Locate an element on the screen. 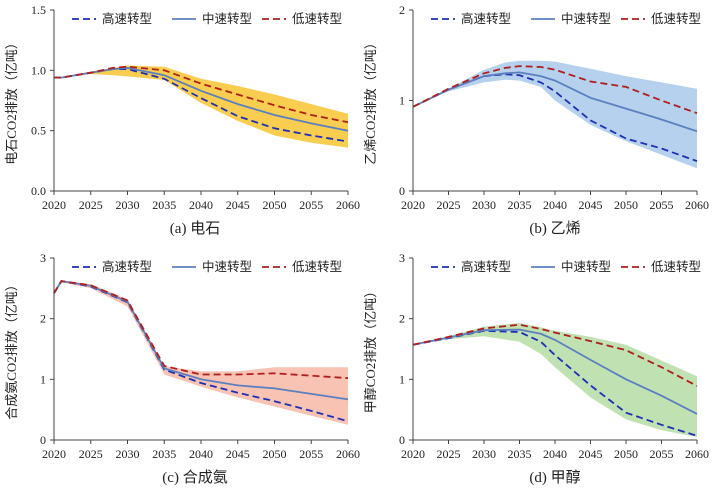 The height and width of the screenshot is (502, 720). panel-caption: (a) 电石 is located at coordinates (195, 228).